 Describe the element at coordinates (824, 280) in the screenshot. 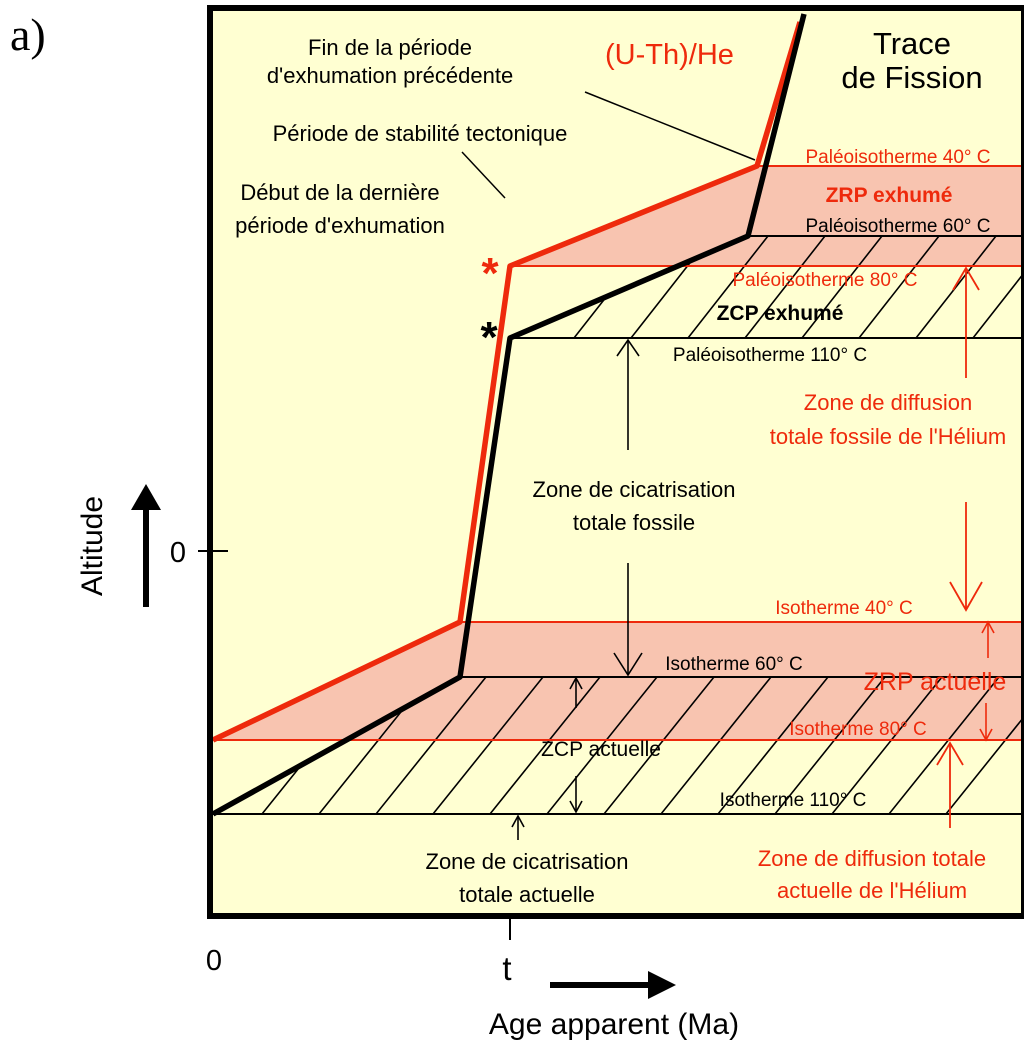

I see `paleoisotherm-80-label: Paléoisotherme 80° C` at that location.